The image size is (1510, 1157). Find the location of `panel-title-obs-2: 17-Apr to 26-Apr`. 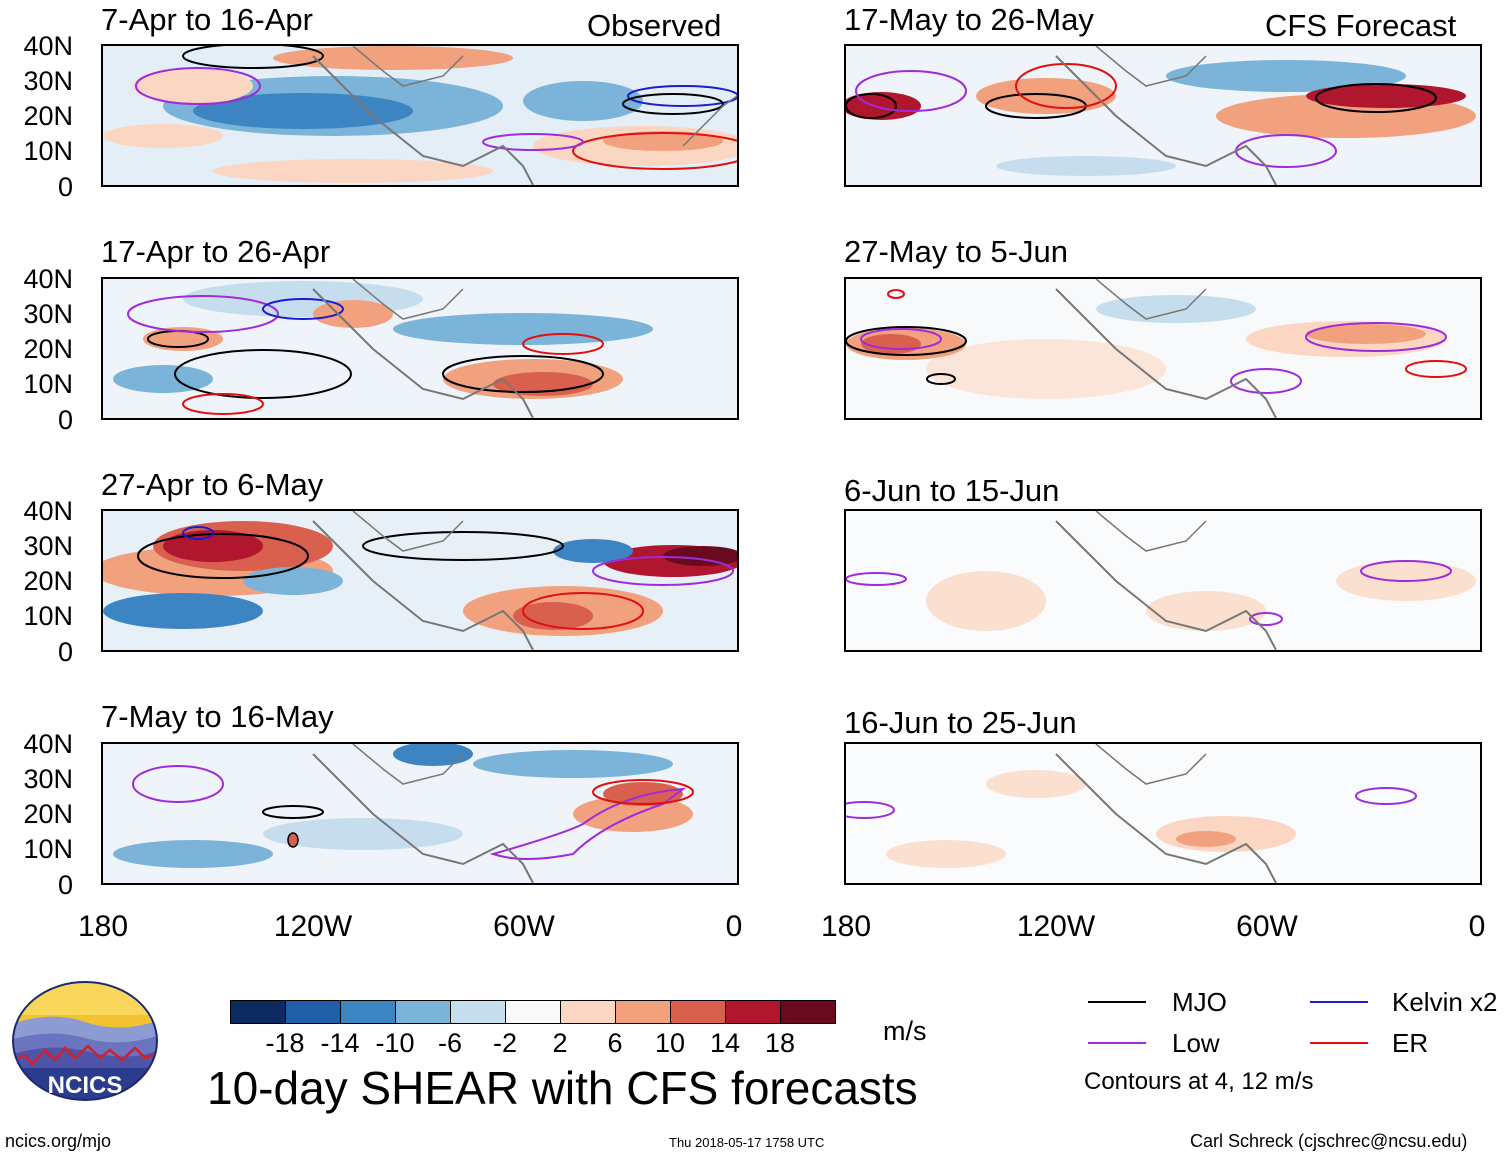

panel-title-obs-2: 17-Apr to 26-Apr is located at coordinates (216, 251).